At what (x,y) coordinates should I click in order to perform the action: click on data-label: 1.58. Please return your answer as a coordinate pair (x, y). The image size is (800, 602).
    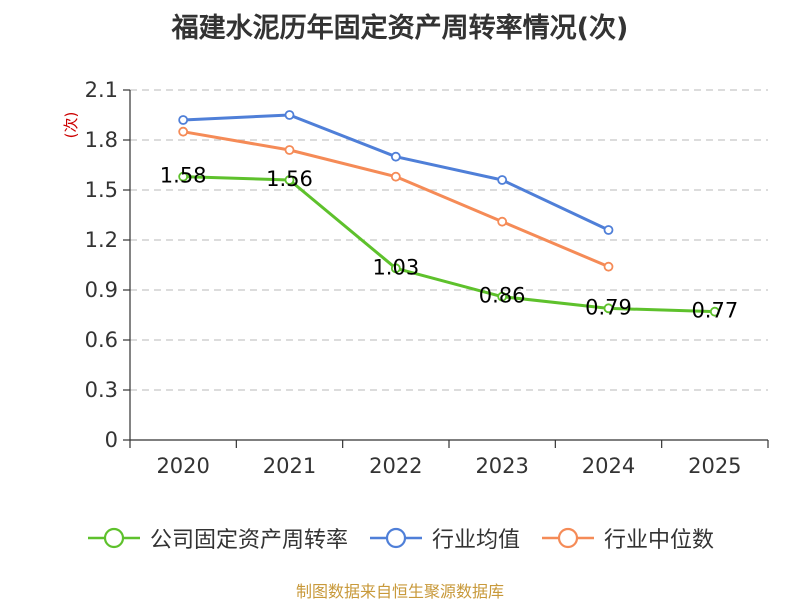
    Looking at the image, I should click on (183, 176).